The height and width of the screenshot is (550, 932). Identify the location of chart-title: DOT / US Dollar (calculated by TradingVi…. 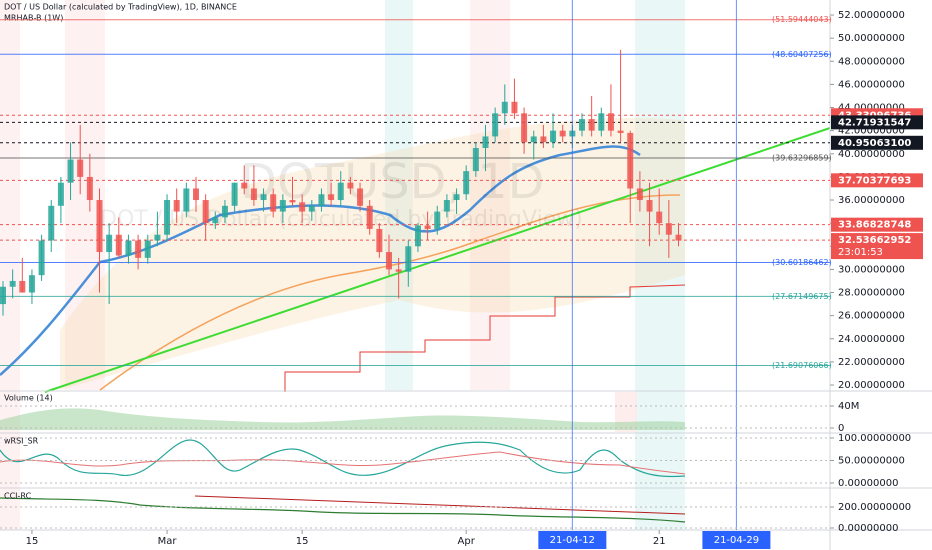
(120, 7).